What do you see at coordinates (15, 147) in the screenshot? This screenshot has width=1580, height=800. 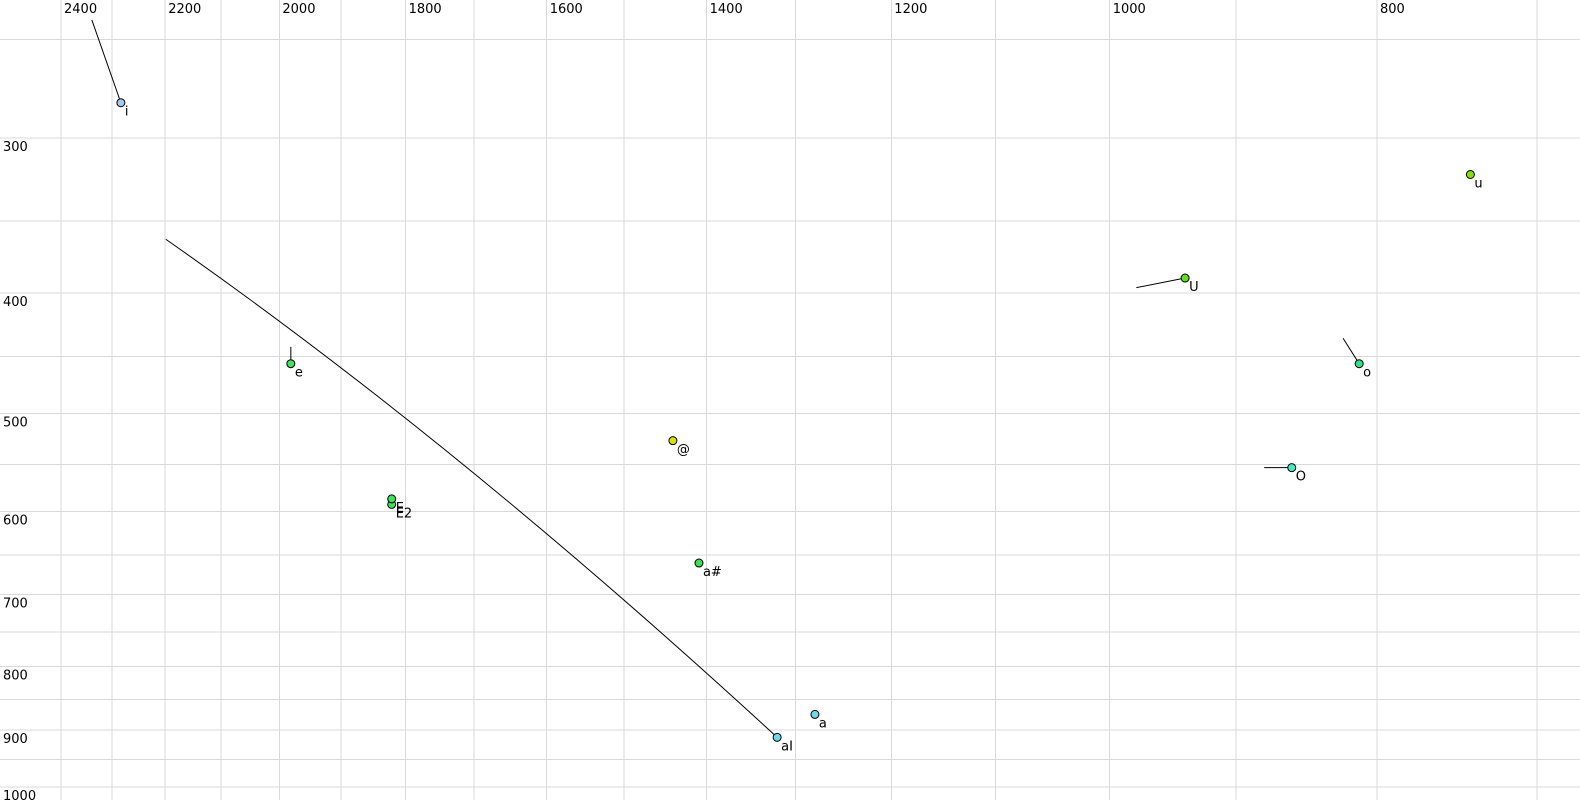 I see `y-axis-tick-label: 300` at bounding box center [15, 147].